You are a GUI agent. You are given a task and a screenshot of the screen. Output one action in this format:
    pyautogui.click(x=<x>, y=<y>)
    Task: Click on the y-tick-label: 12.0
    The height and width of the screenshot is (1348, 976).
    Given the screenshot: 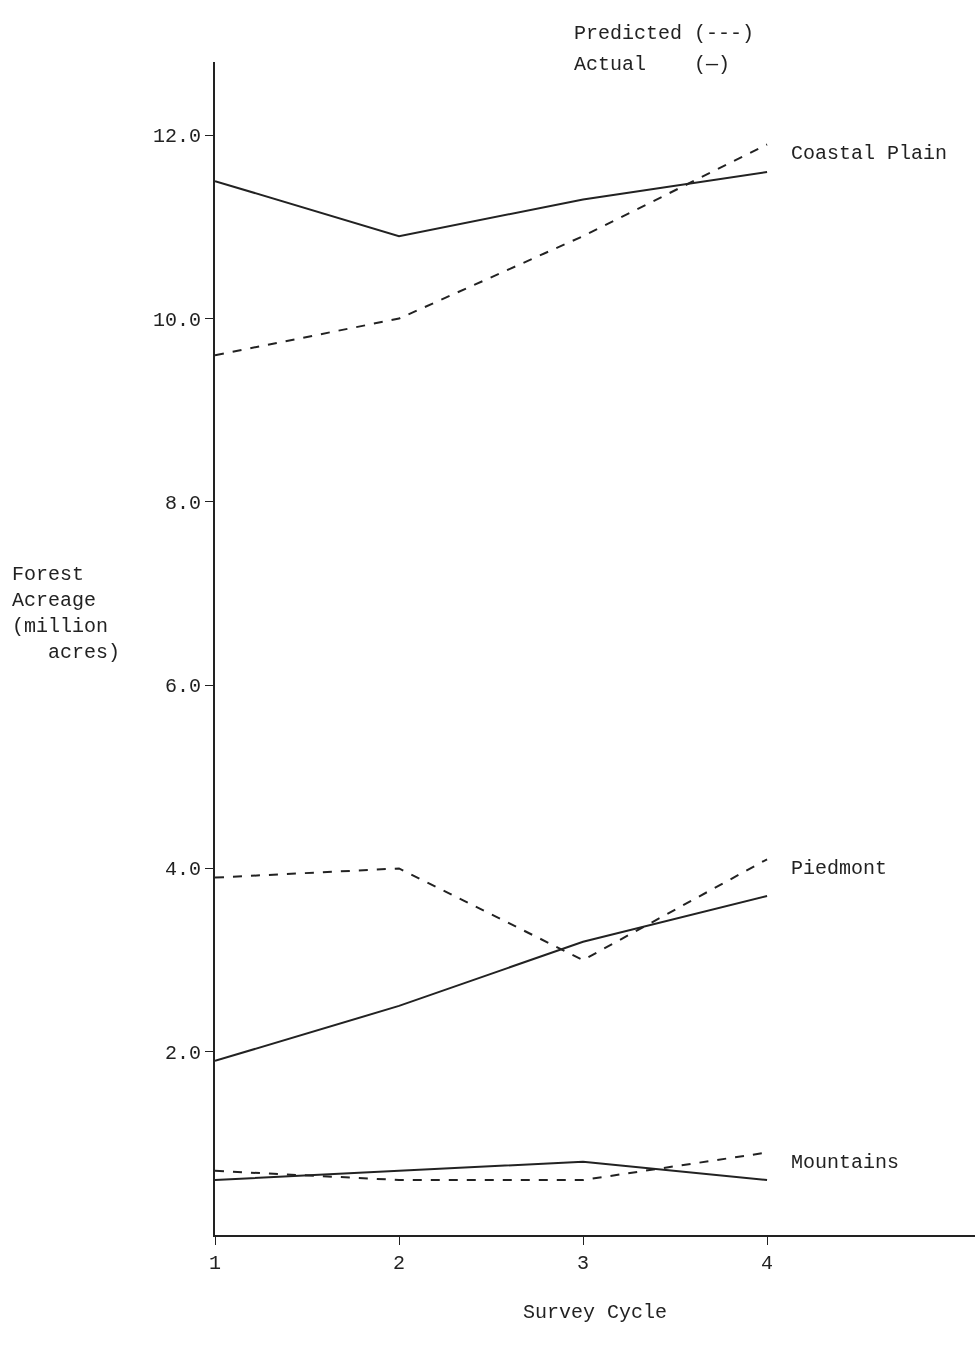 What is the action you would take?
    pyautogui.click(x=176, y=137)
    